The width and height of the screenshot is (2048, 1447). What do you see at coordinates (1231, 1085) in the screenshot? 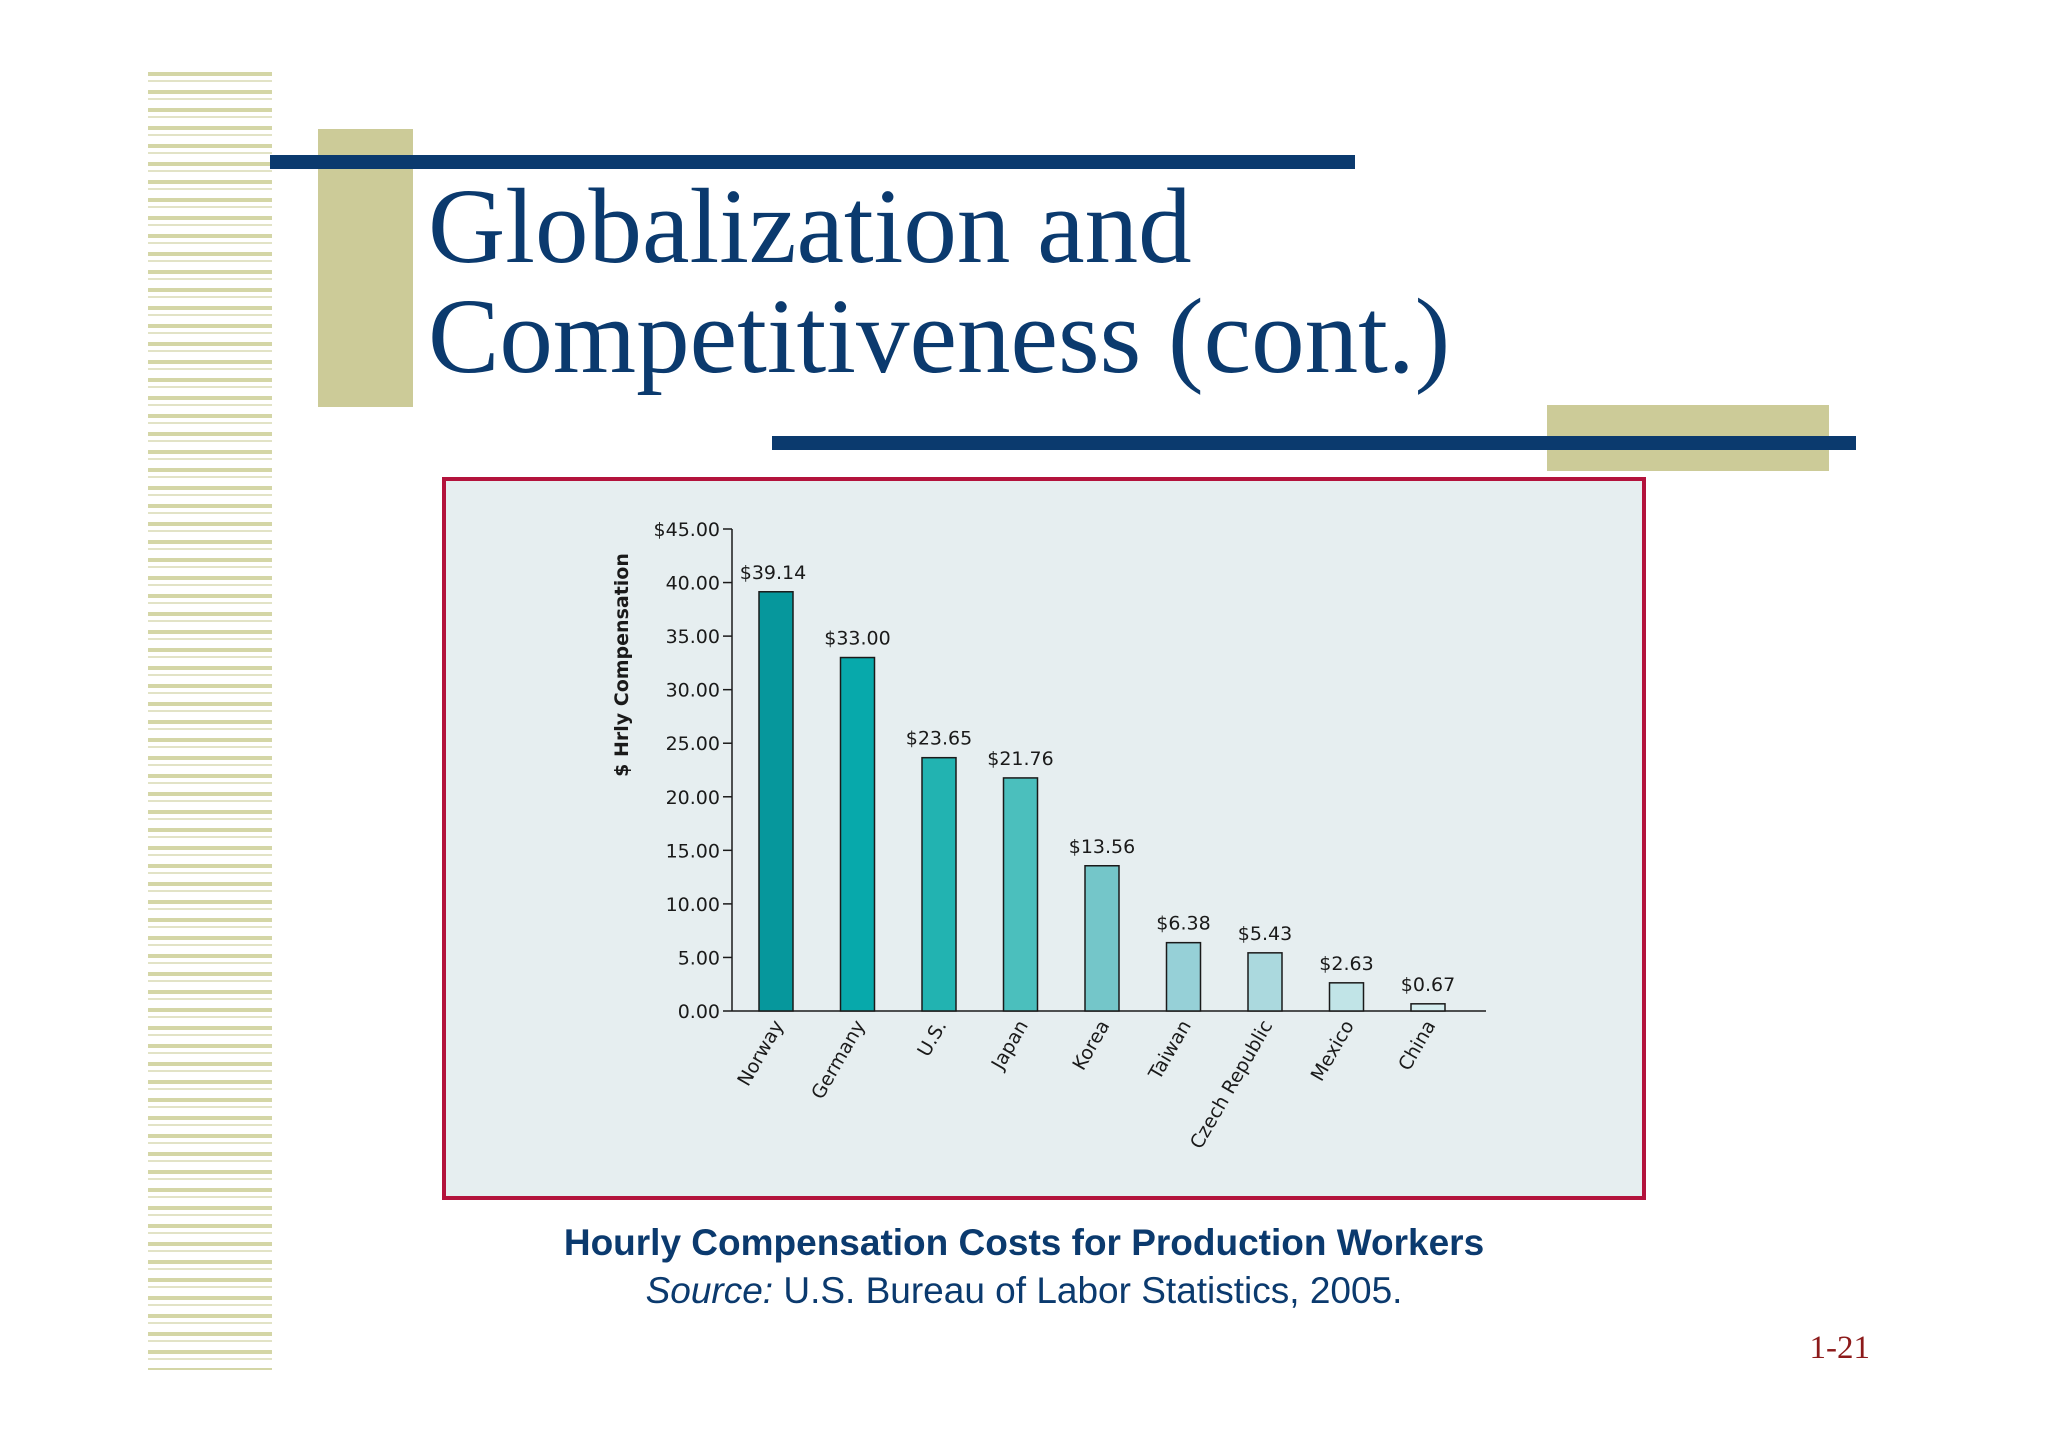
I see `x-tick-label: Czech Republic` at bounding box center [1231, 1085].